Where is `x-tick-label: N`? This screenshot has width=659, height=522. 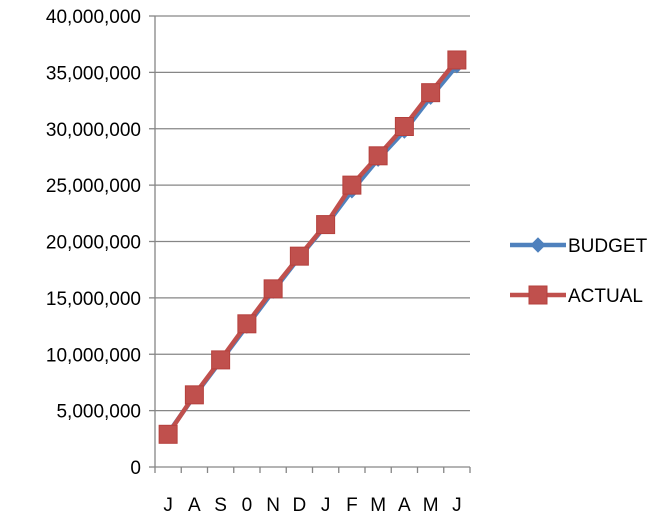
x-tick-label: N is located at coordinates (273, 505).